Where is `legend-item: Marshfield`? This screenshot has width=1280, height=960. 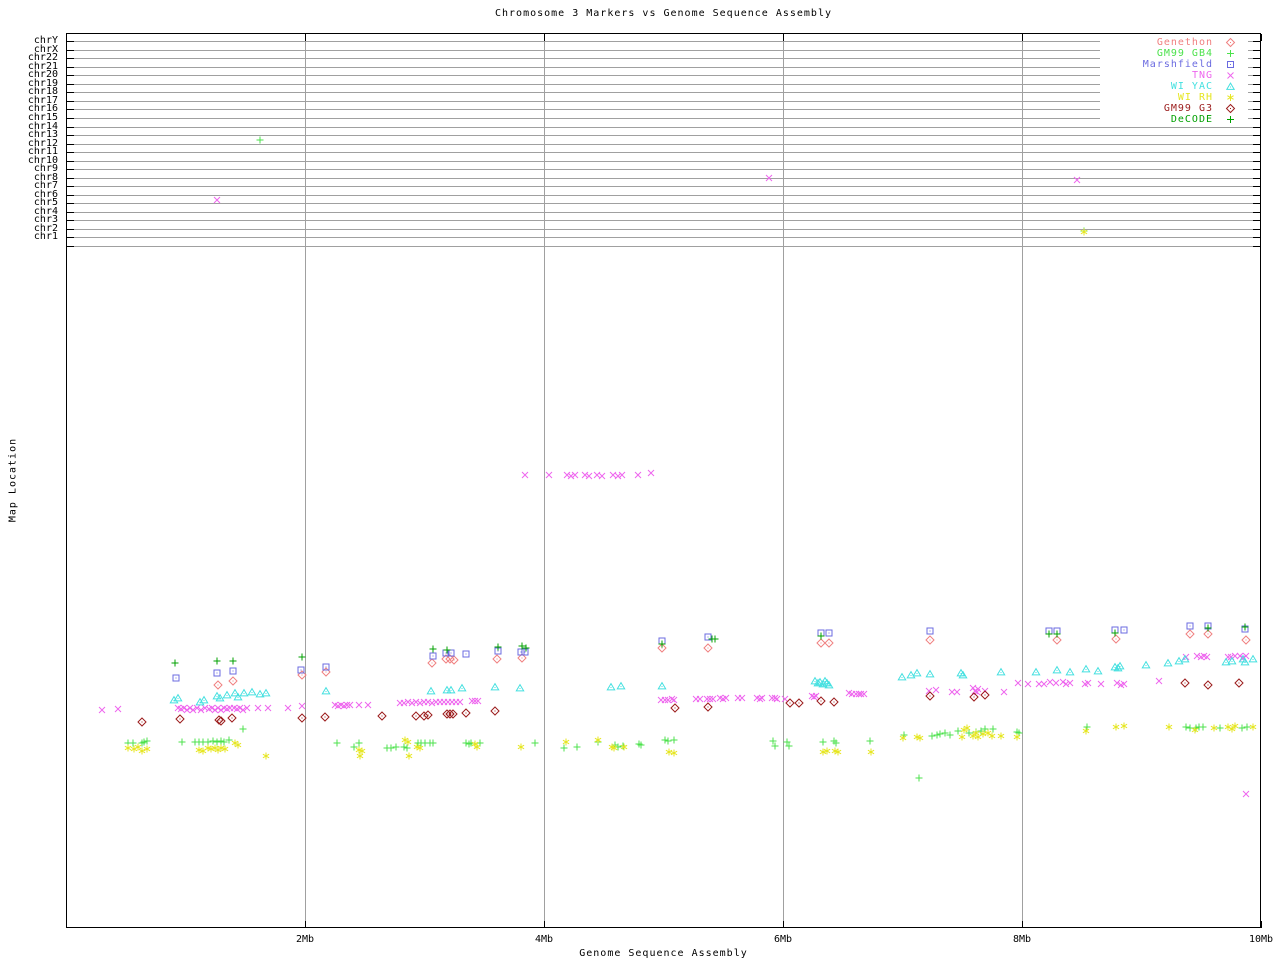 legend-item: Marshfield is located at coordinates (1174, 64).